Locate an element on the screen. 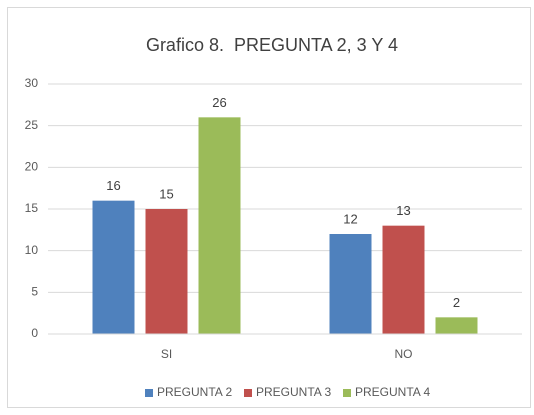 The image size is (534, 415). y-tick-label: 30 is located at coordinates (32, 83).